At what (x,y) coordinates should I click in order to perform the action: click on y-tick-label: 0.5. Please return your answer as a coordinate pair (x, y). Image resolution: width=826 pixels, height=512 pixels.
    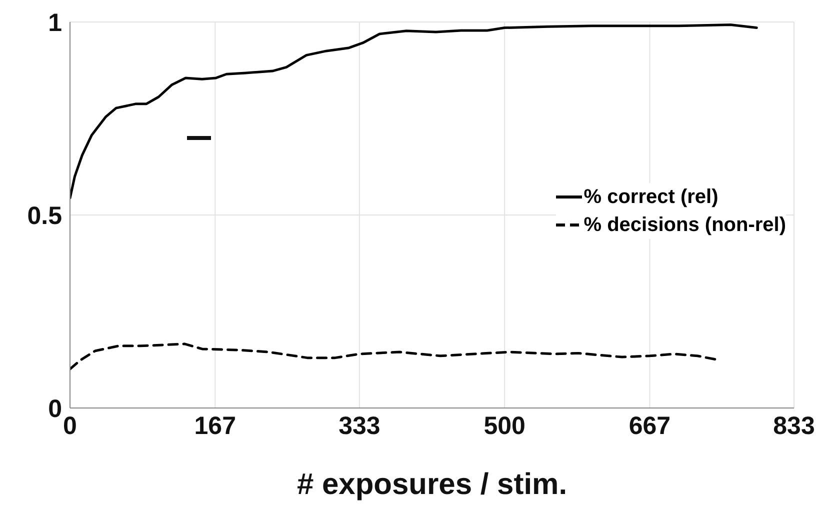
    Looking at the image, I should click on (44, 216).